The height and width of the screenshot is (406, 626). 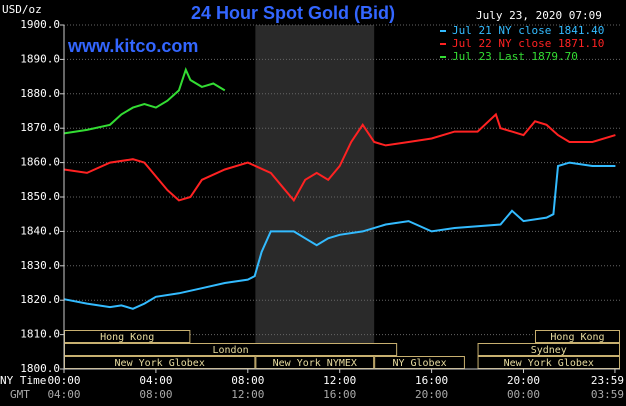 I want to click on y-tick-label: 1870.0, so click(x=40, y=127).